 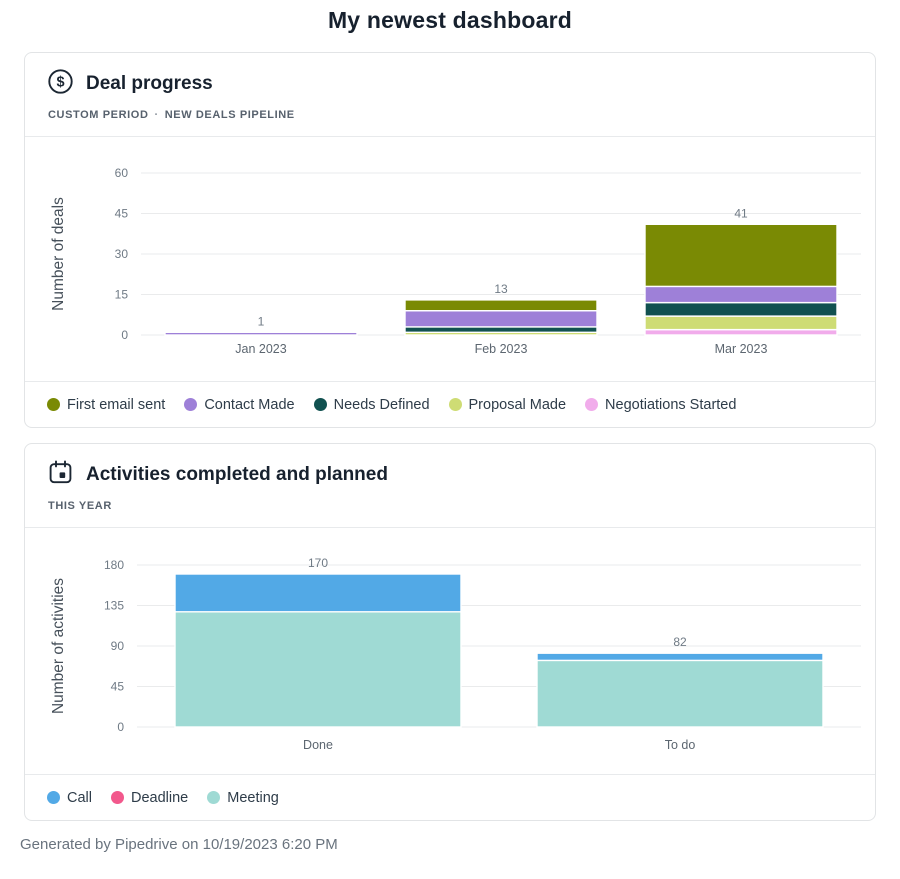 I want to click on bar-total-label: 41, so click(x=741, y=213).